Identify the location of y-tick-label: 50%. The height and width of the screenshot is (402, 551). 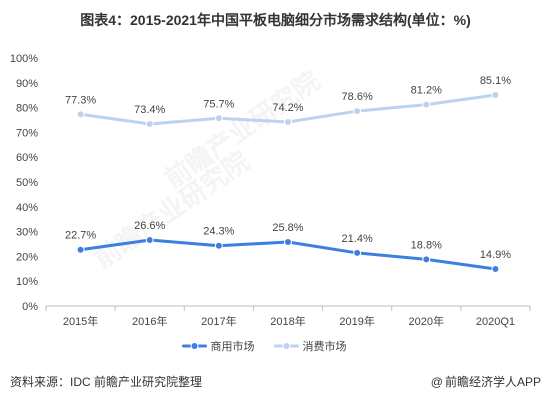
(27, 183).